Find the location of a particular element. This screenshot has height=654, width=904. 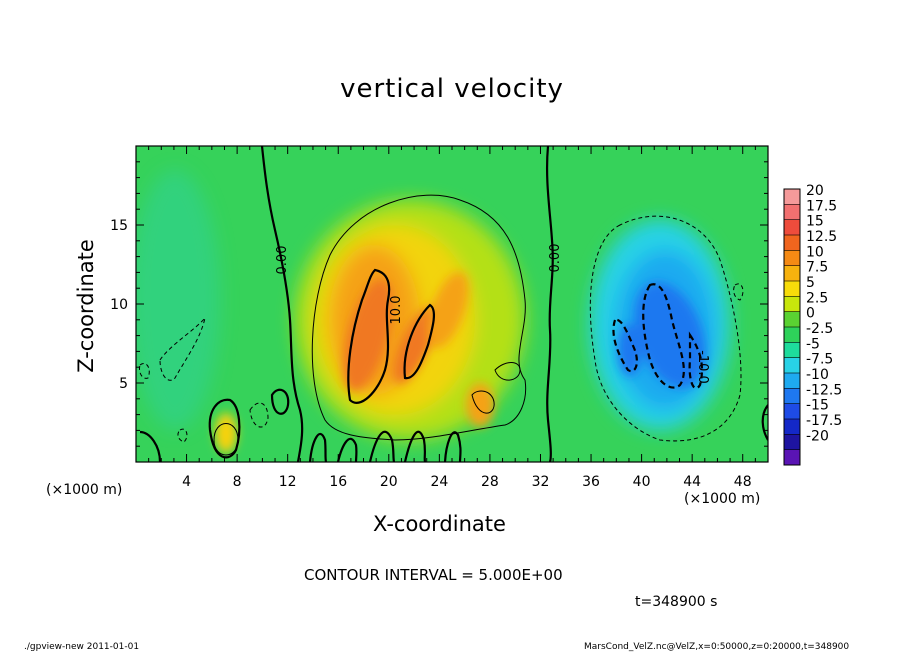

contour-label-text: -10.0 is located at coordinates (702, 367).